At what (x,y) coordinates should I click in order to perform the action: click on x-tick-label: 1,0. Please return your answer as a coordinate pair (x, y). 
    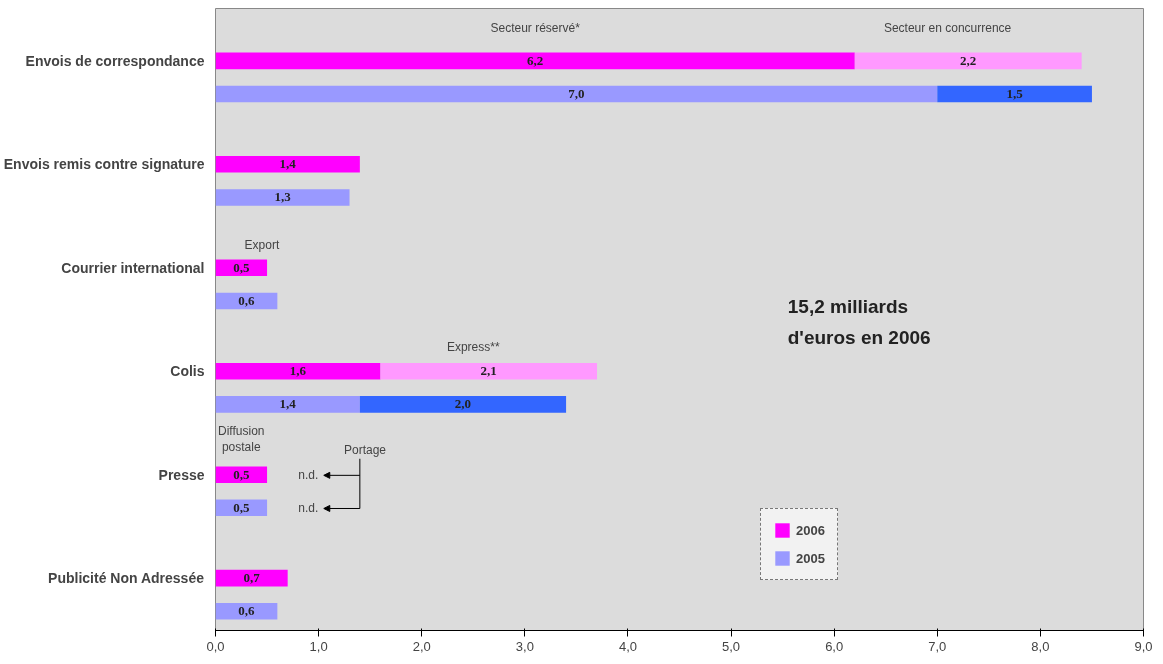
    Looking at the image, I should click on (318, 646).